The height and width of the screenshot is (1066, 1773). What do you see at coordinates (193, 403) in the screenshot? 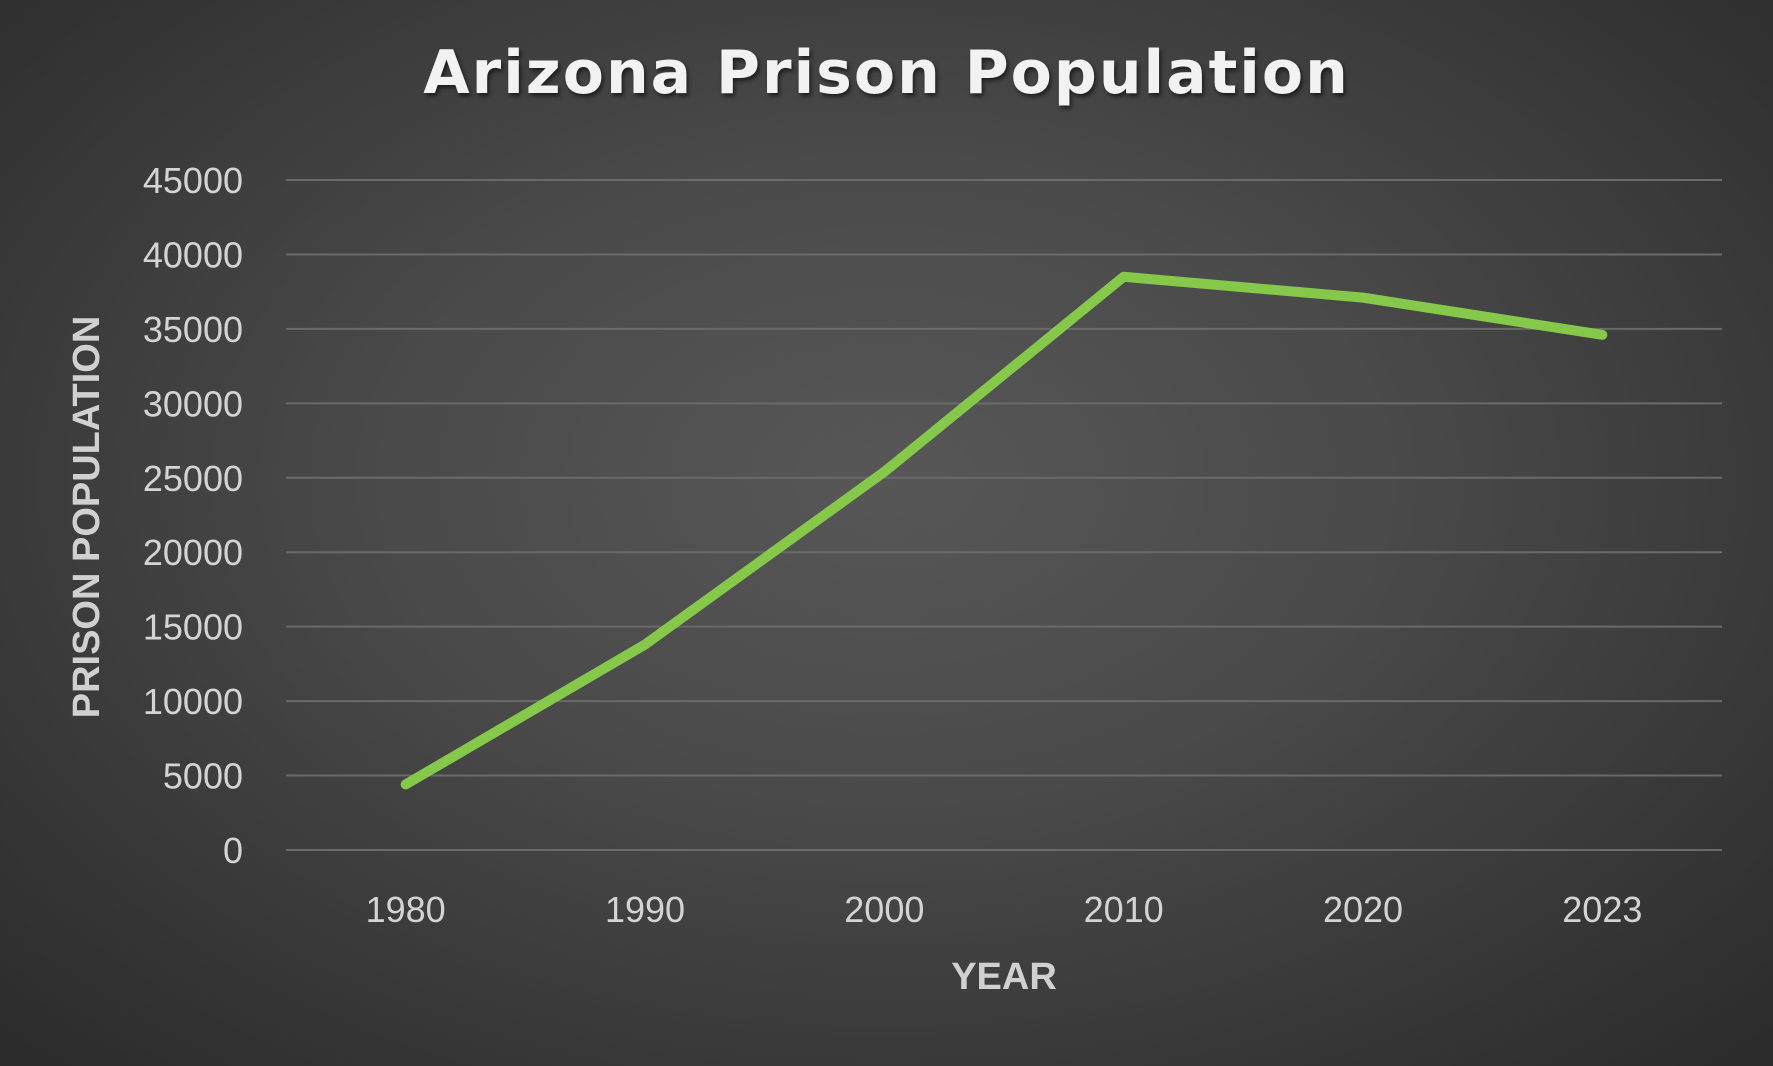
I see `y-tick-label-30000: 30000` at bounding box center [193, 403].